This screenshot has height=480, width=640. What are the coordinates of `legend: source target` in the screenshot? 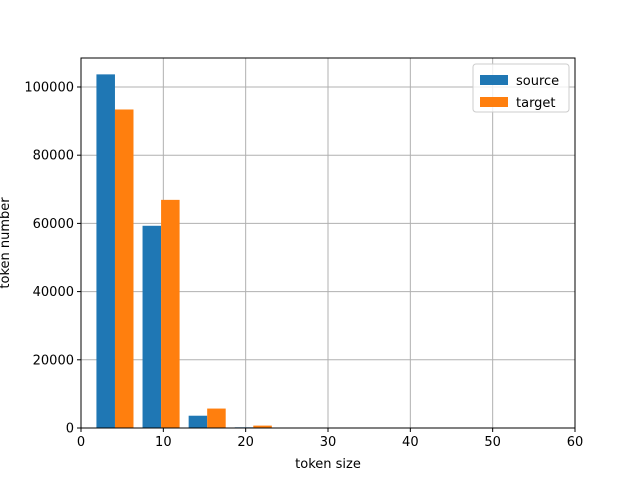 It's located at (521, 88).